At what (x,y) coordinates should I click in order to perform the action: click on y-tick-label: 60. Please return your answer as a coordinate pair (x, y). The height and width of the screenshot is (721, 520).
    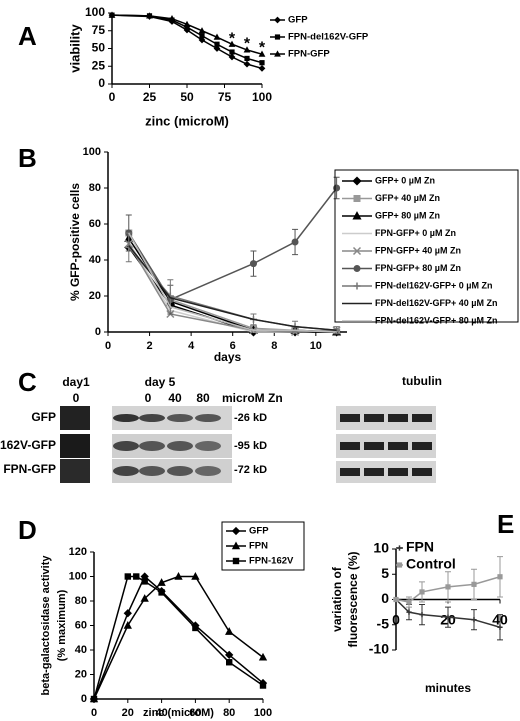
    Looking at the image, I should click on (95, 224).